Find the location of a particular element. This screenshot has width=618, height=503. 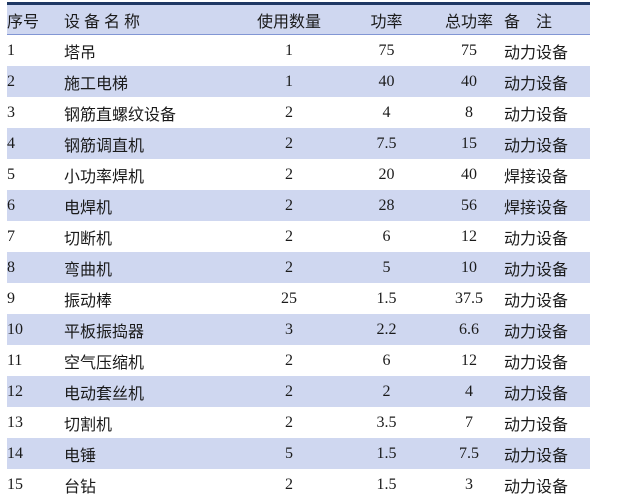

table-cell-name: 施工电梯 is located at coordinates (151, 81).